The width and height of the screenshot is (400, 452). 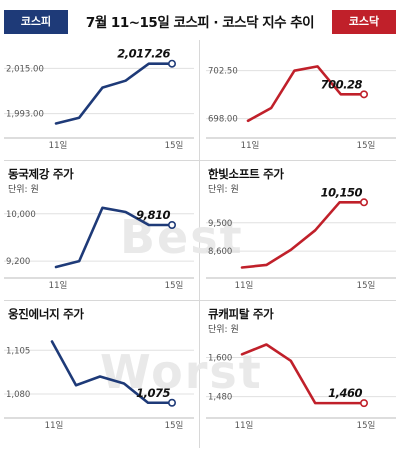 I want to click on kosdaq-tag: 코스닥, so click(x=364, y=22).